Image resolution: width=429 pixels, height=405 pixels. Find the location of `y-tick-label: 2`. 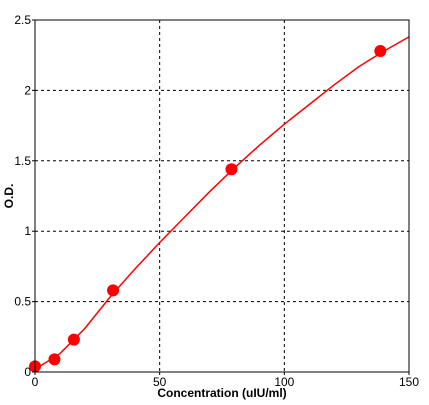

y-tick-label: 2 is located at coordinates (27, 90).